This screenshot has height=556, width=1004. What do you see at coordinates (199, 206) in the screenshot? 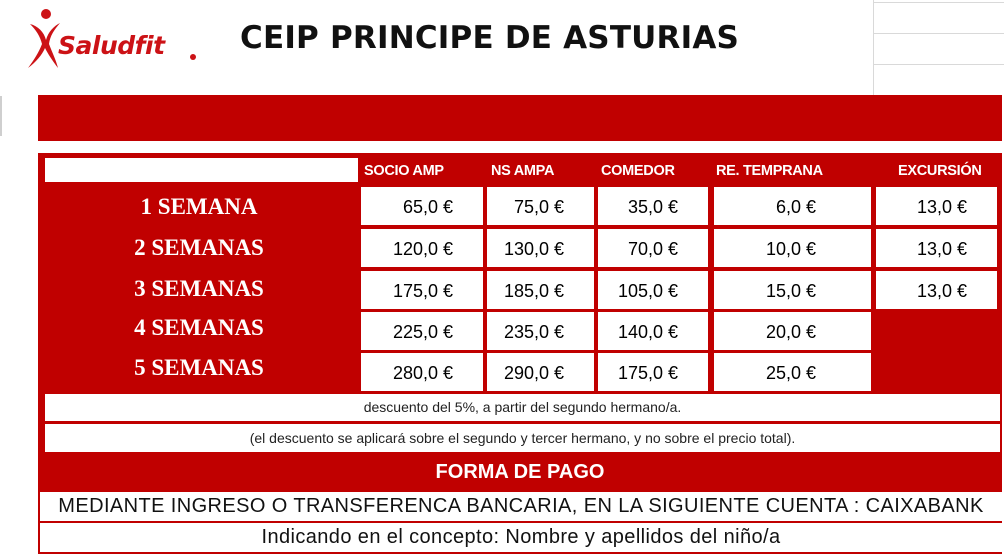
I see `row-label-1-semana: 1 SEMANA` at bounding box center [199, 206].